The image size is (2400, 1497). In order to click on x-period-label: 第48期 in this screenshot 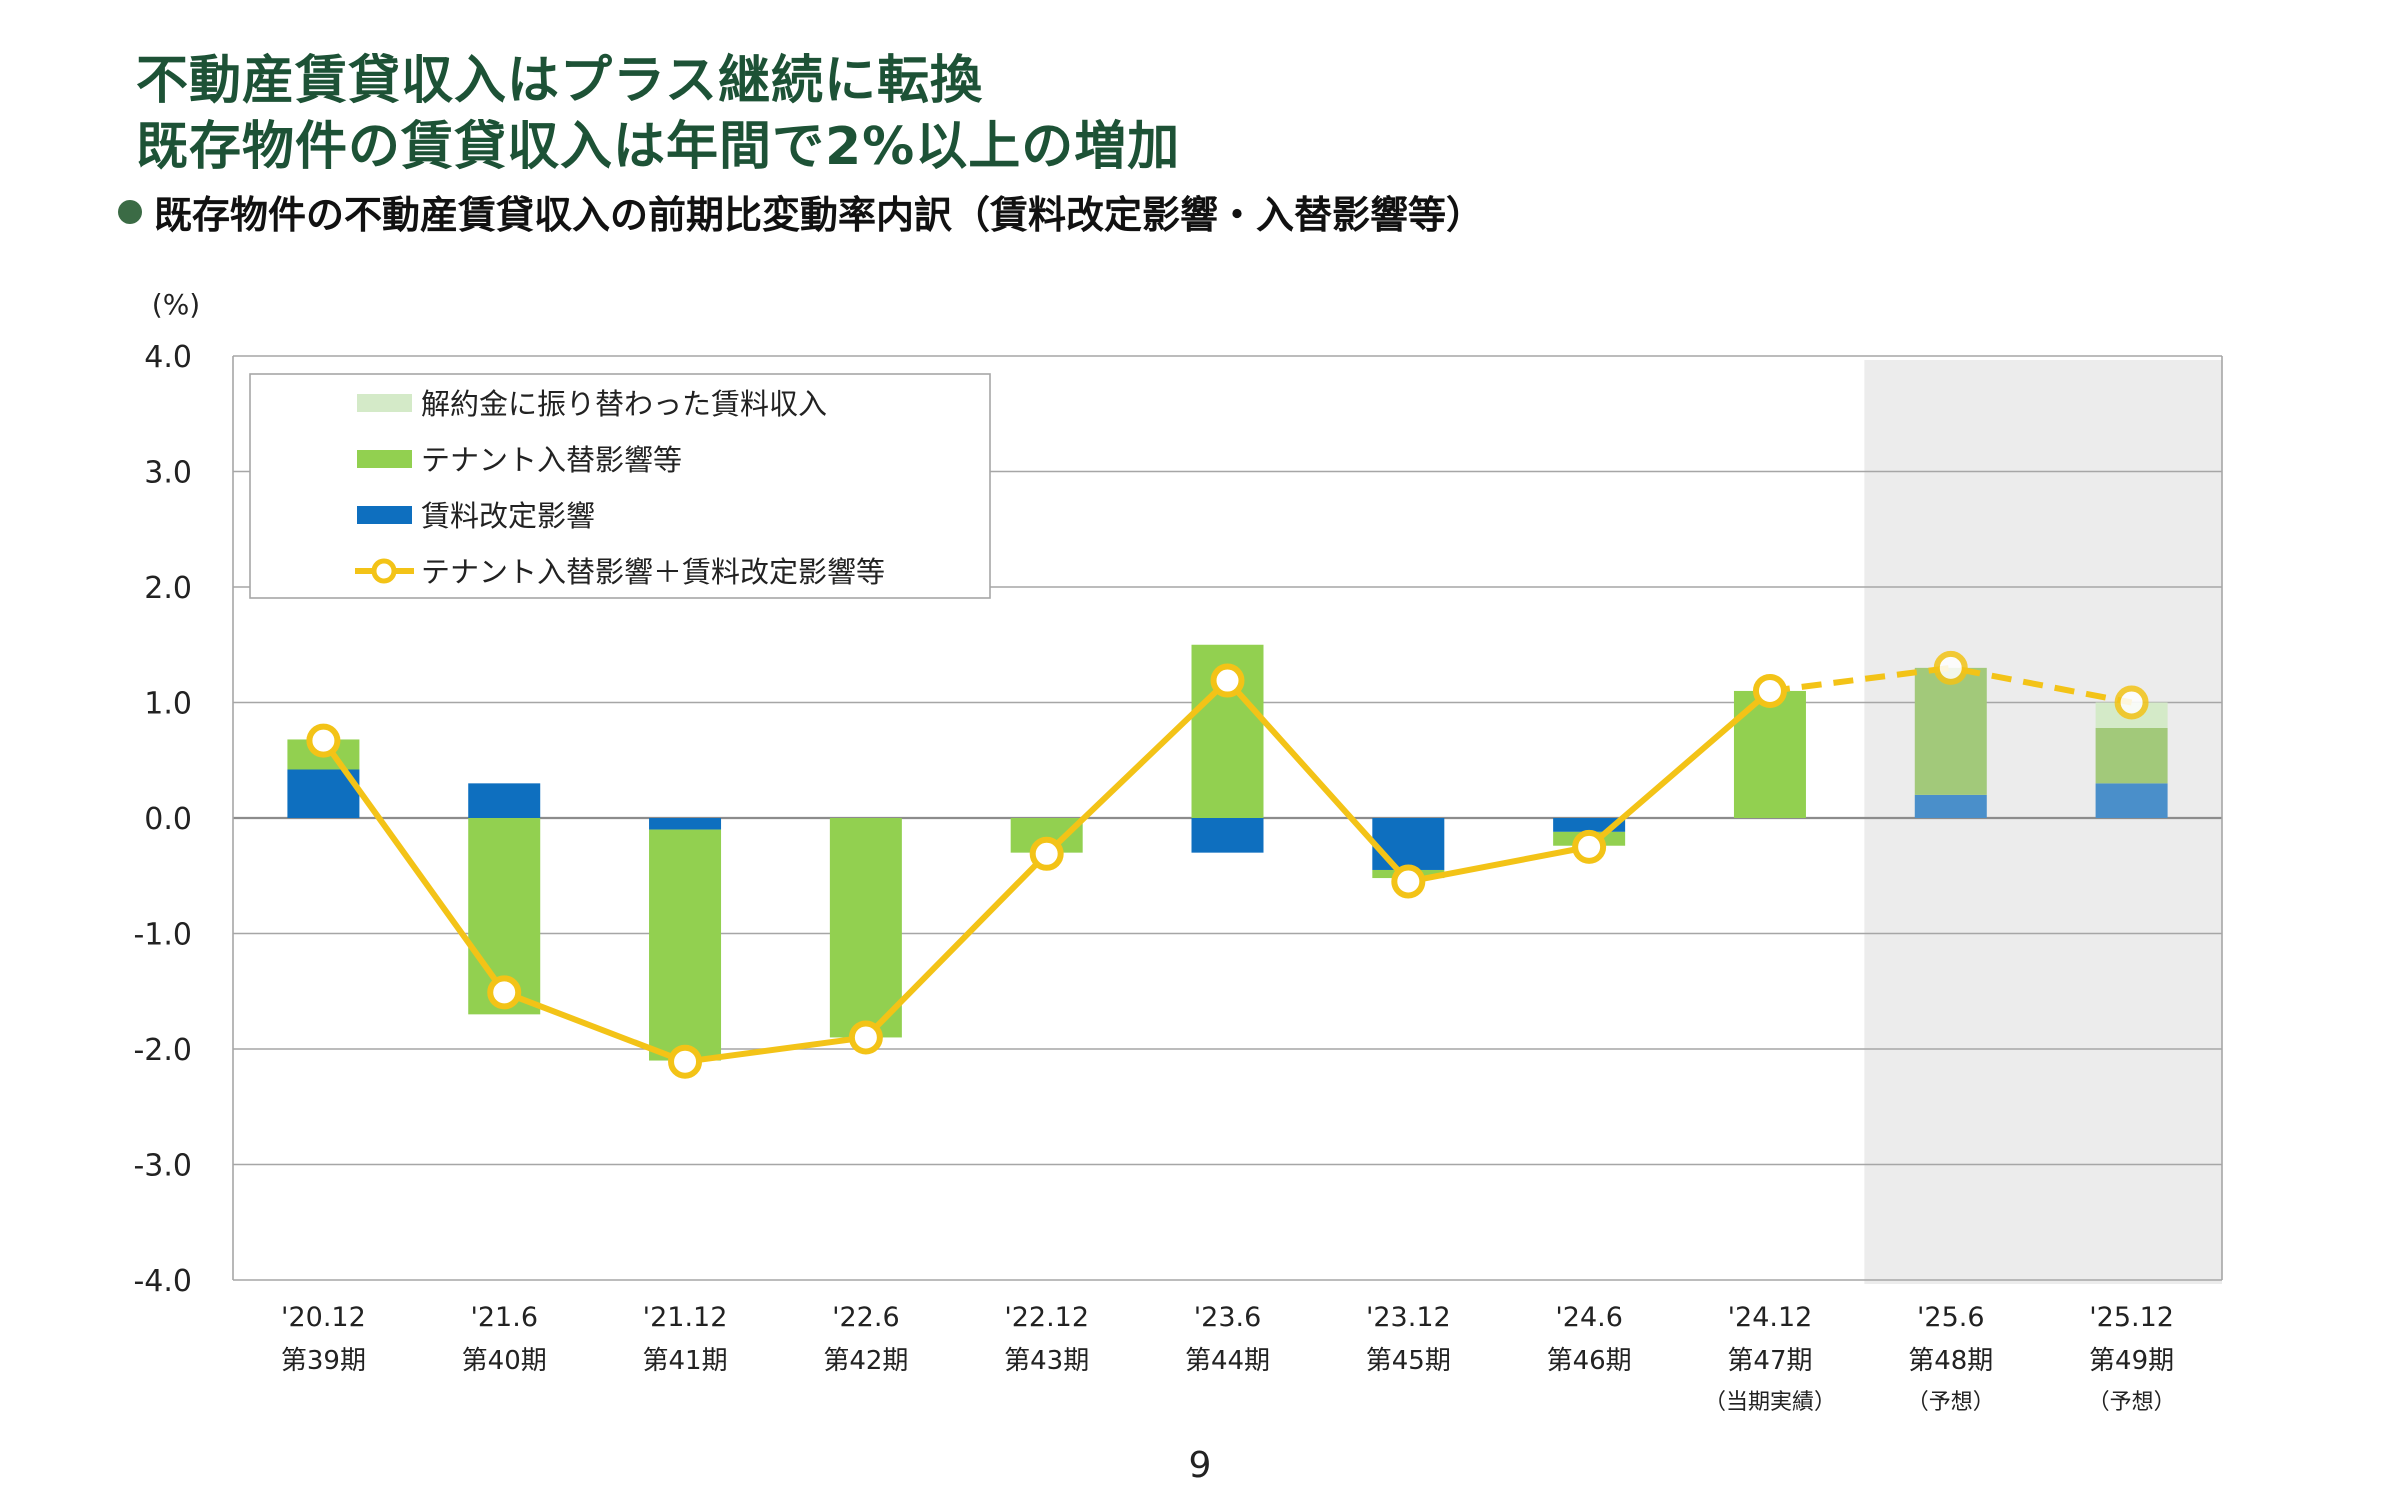, I will do `click(1950, 1361)`.